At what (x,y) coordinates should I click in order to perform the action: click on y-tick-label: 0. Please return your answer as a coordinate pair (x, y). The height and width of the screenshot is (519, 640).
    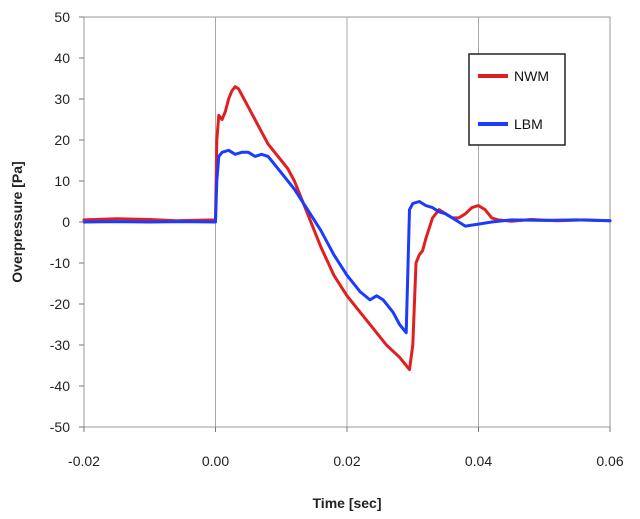
    Looking at the image, I should click on (66, 222).